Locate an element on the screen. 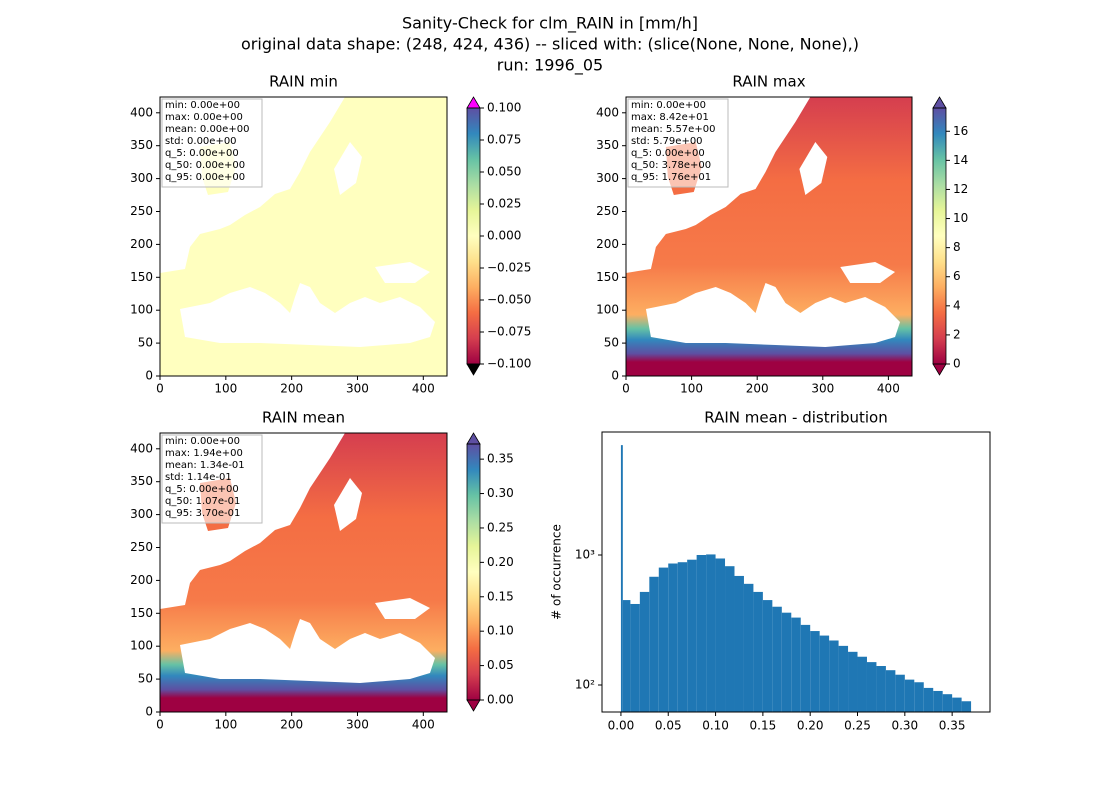 This screenshot has width=1100, height=800. colorbar-tick-label: 0.05 is located at coordinates (500, 665).